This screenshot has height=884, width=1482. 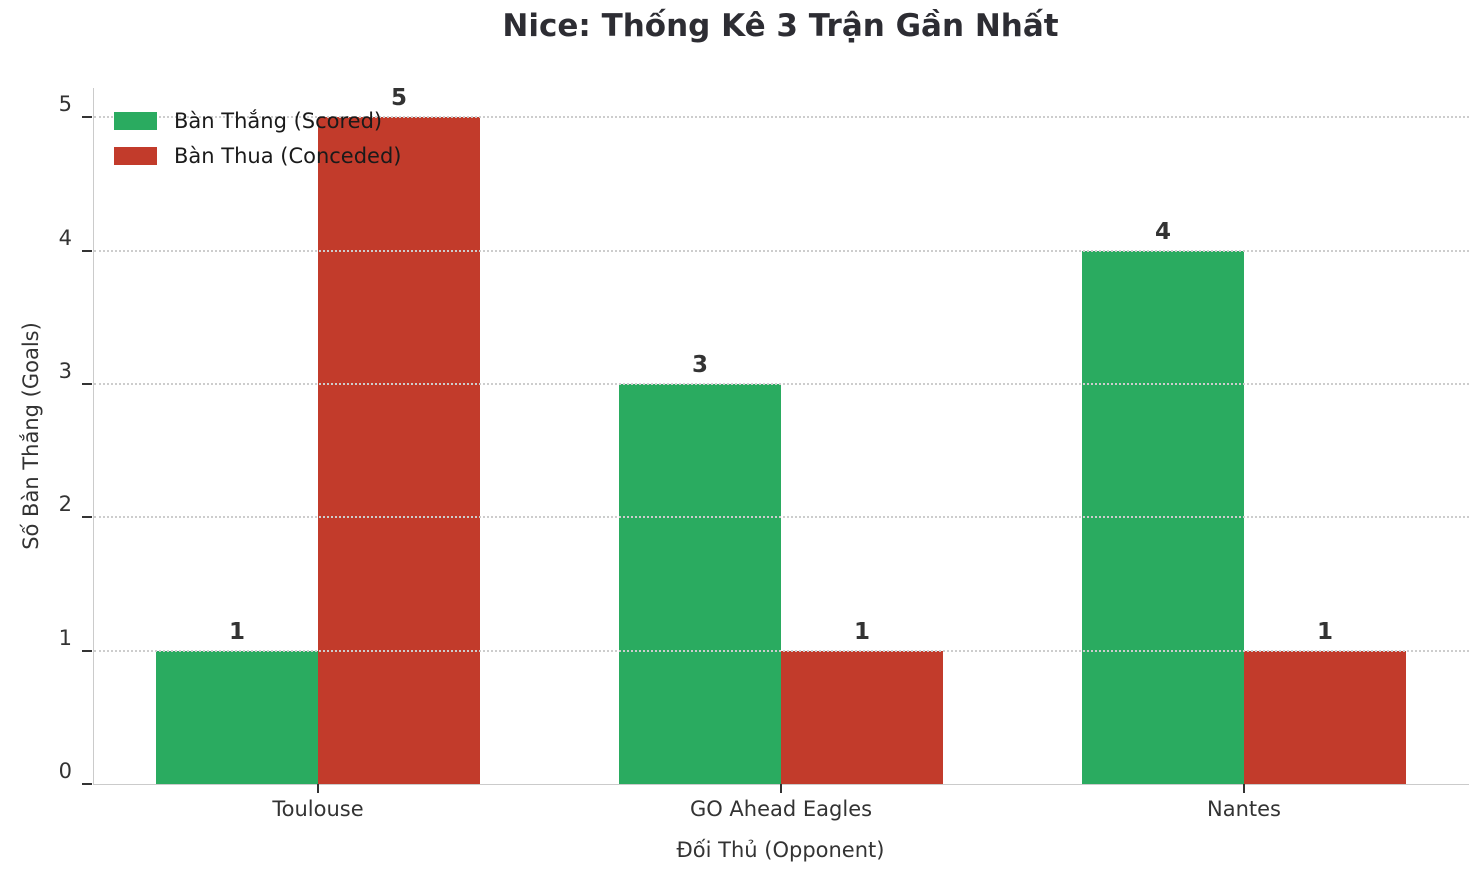 I want to click on x-tick-label-0: Toulouse, so click(x=318, y=809).